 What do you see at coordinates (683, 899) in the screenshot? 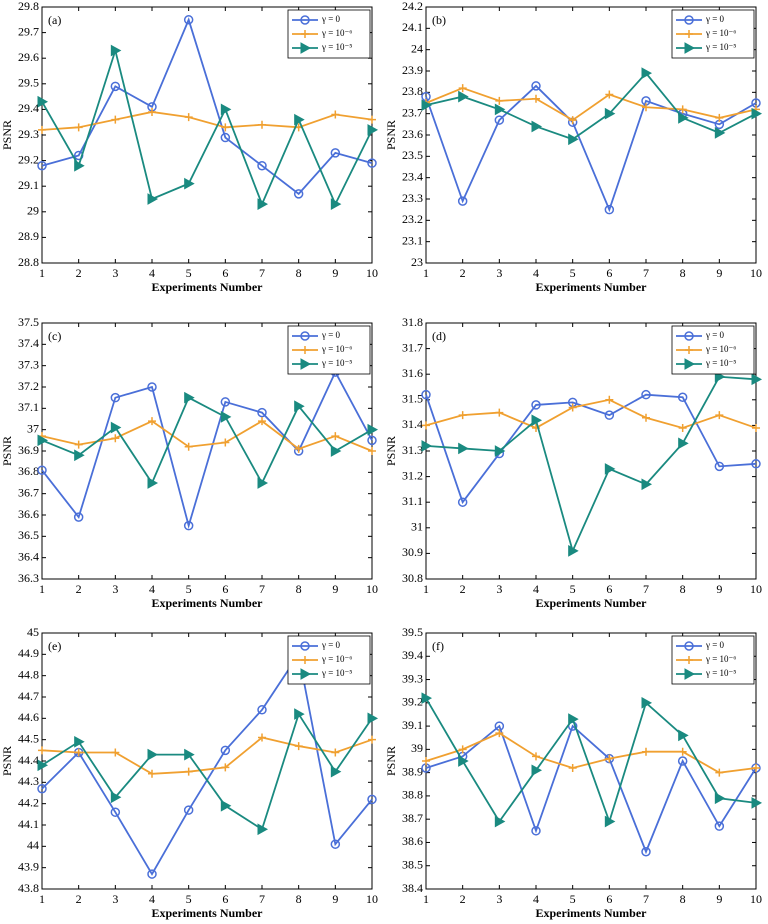
I see `x-tick-label: 8` at bounding box center [683, 899].